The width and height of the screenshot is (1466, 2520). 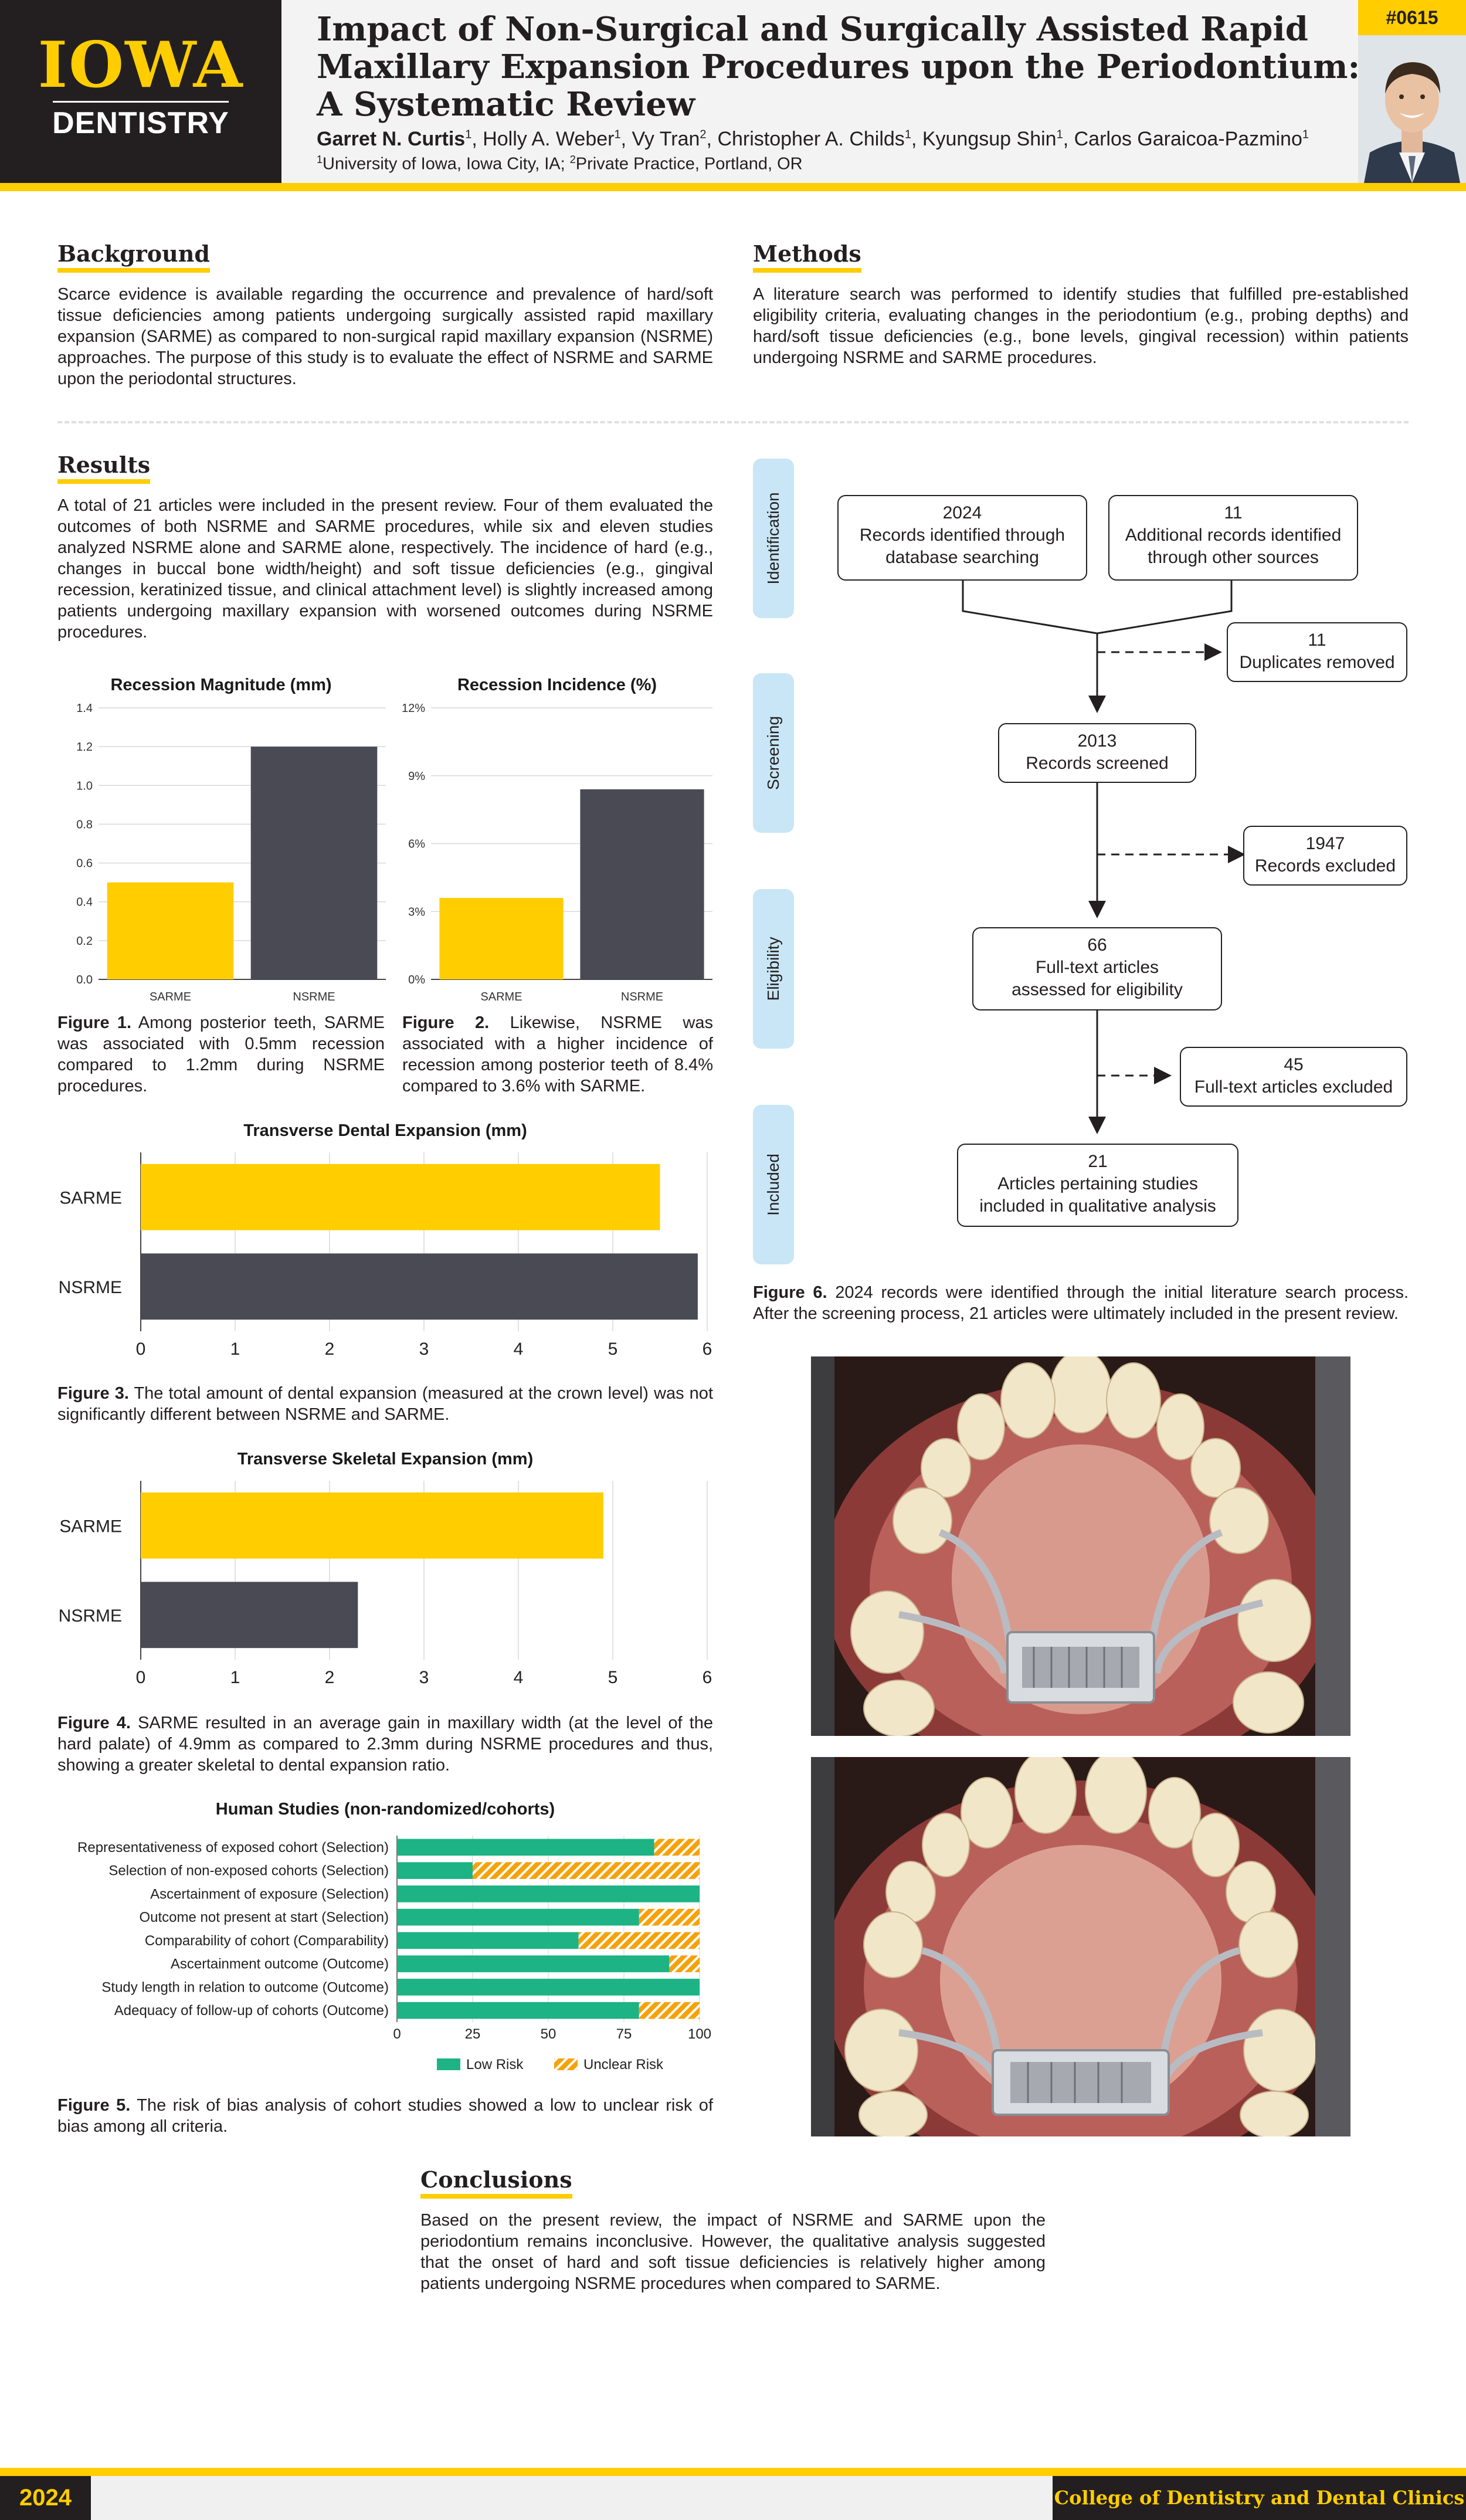 What do you see at coordinates (141, 102) in the screenshot?
I see `logo-divider` at bounding box center [141, 102].